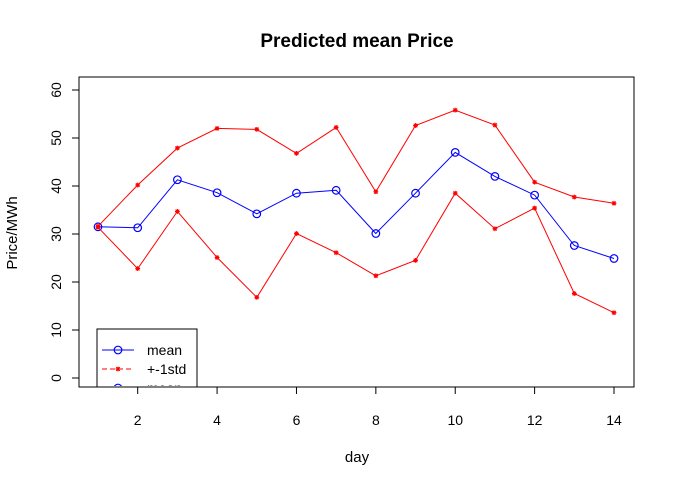  I want to click on legend-label: +-1std, so click(166, 369).